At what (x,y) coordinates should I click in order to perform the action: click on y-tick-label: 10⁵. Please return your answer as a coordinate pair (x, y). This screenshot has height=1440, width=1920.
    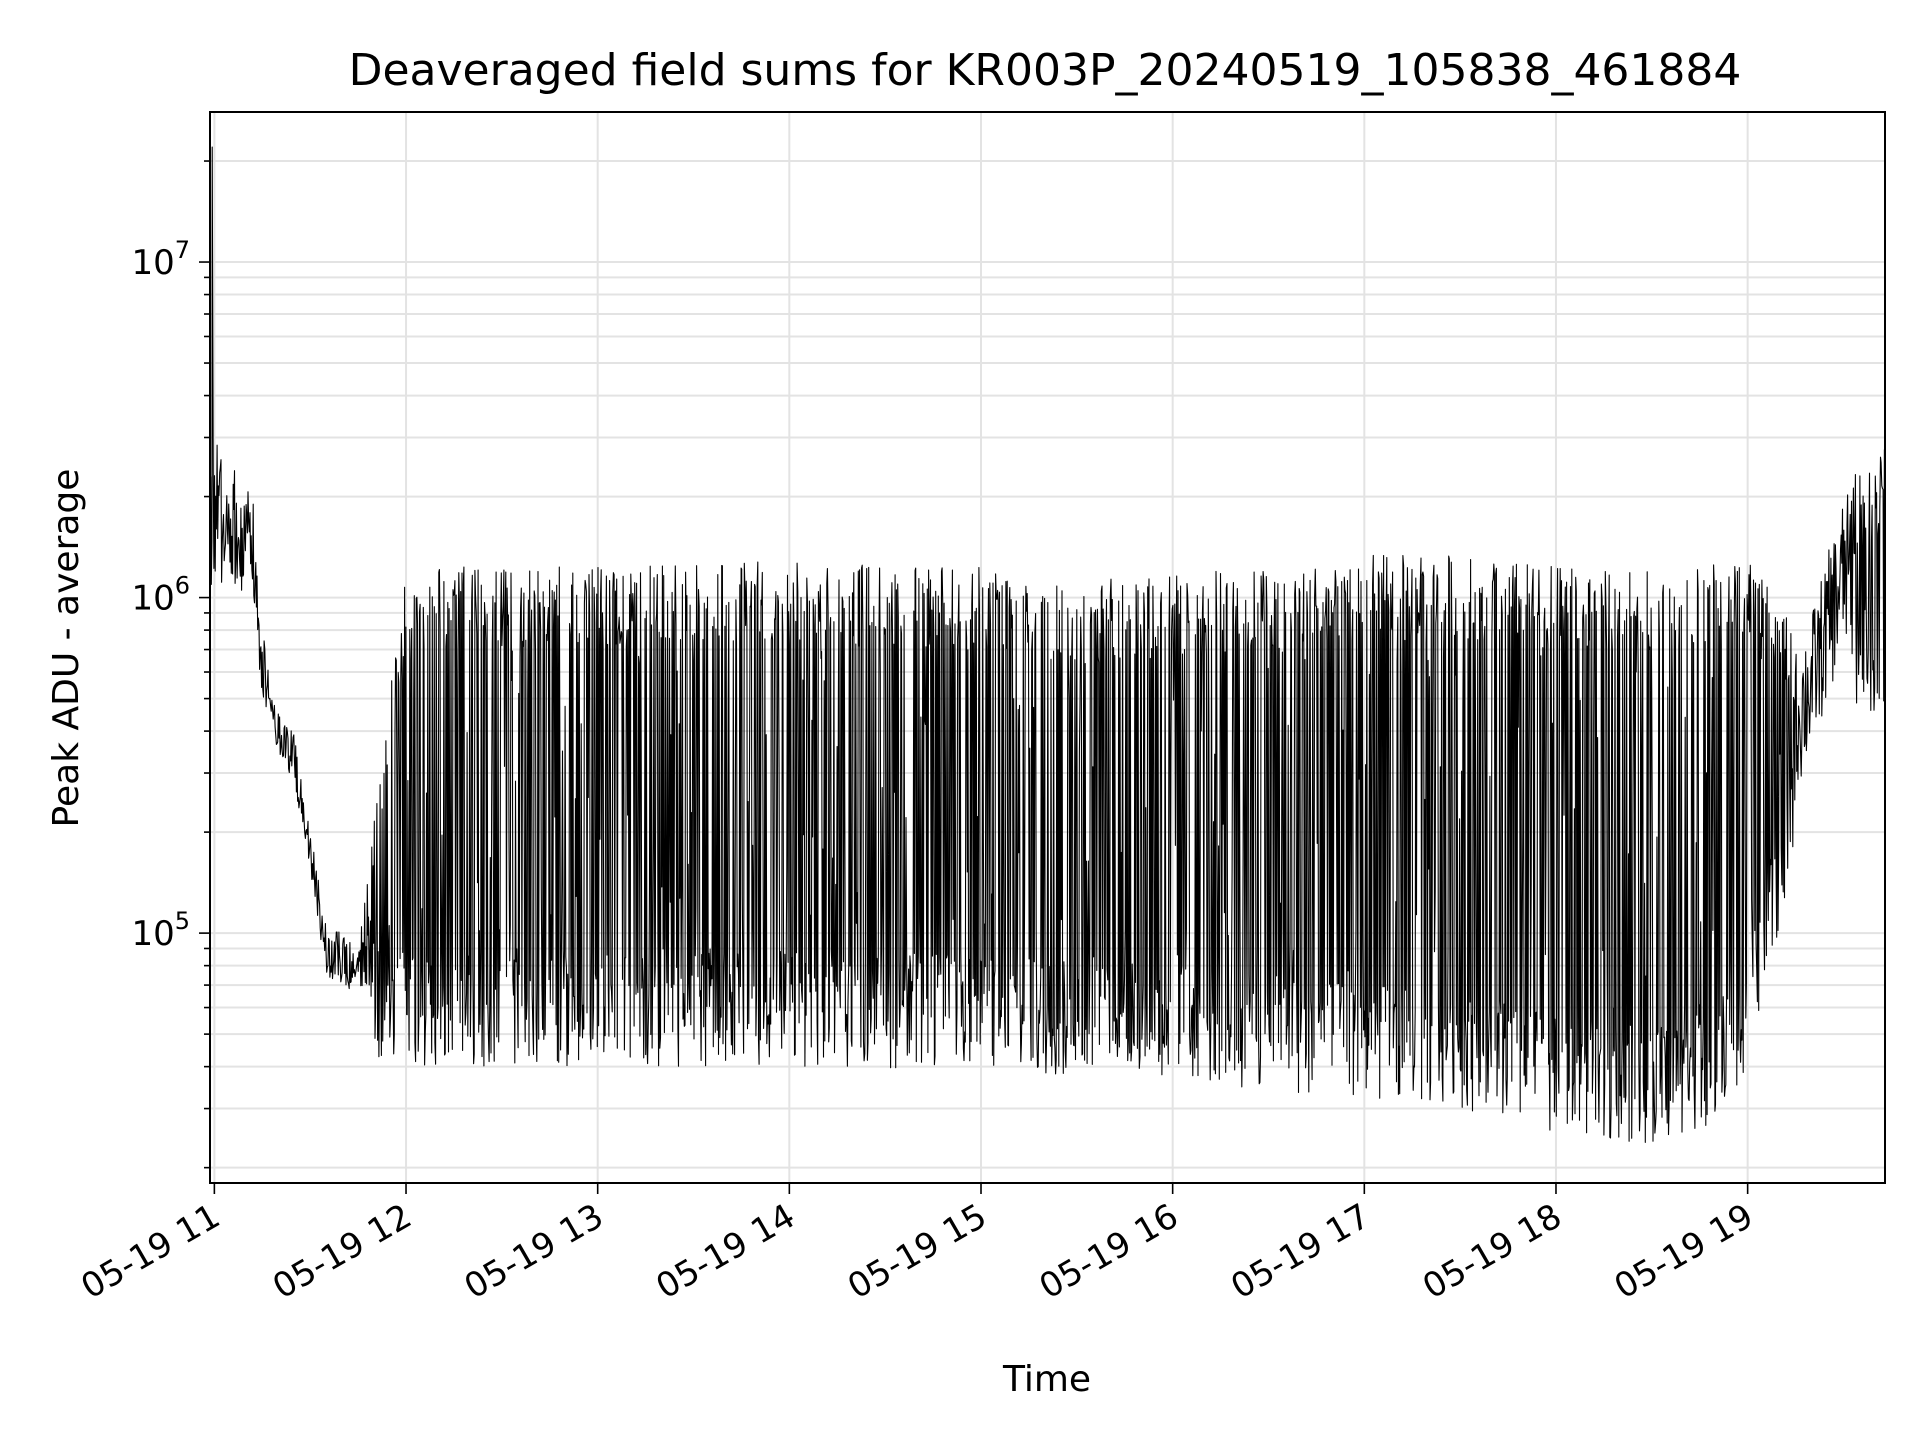
    Looking at the image, I should click on (160, 930).